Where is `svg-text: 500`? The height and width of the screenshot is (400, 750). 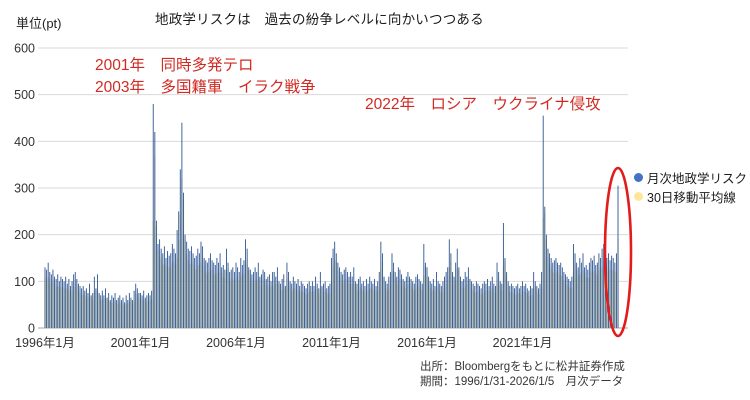 svg-text: 500 is located at coordinates (24, 95).